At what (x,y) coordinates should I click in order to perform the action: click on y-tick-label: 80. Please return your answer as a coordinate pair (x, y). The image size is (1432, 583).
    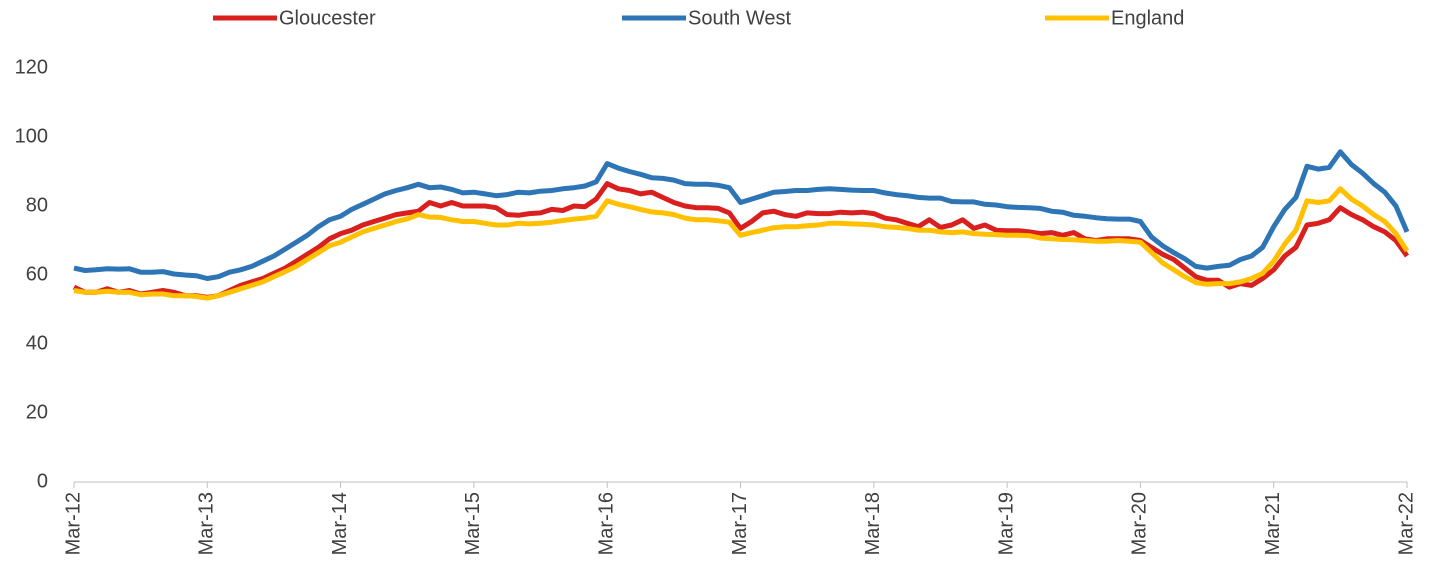
    Looking at the image, I should click on (37, 205).